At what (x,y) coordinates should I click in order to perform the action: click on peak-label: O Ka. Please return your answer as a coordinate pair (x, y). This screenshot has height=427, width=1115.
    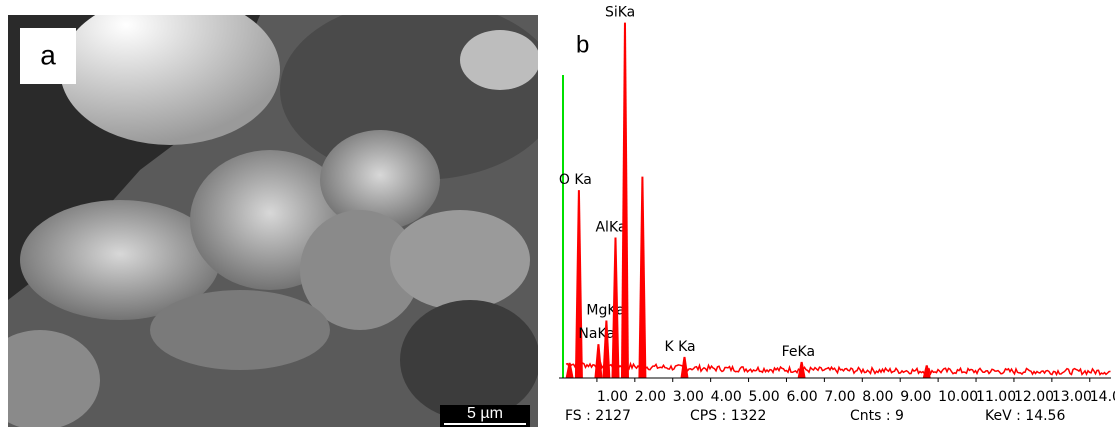
    Looking at the image, I should click on (575, 180).